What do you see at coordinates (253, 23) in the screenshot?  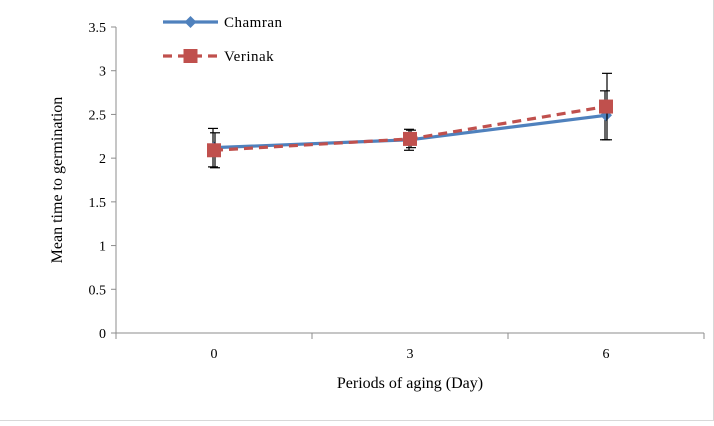 I see `legend-label: Chamran` at bounding box center [253, 23].